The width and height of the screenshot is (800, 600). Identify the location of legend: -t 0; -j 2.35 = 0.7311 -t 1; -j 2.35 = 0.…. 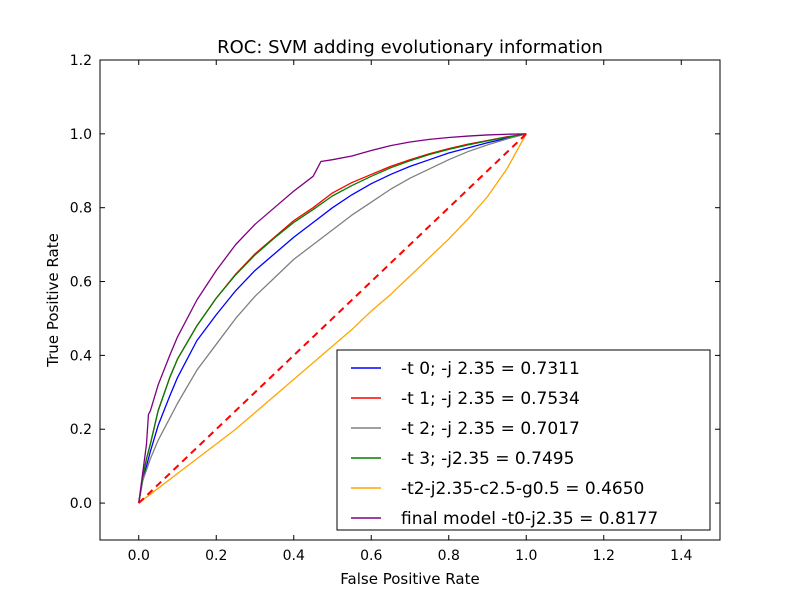
(523, 440).